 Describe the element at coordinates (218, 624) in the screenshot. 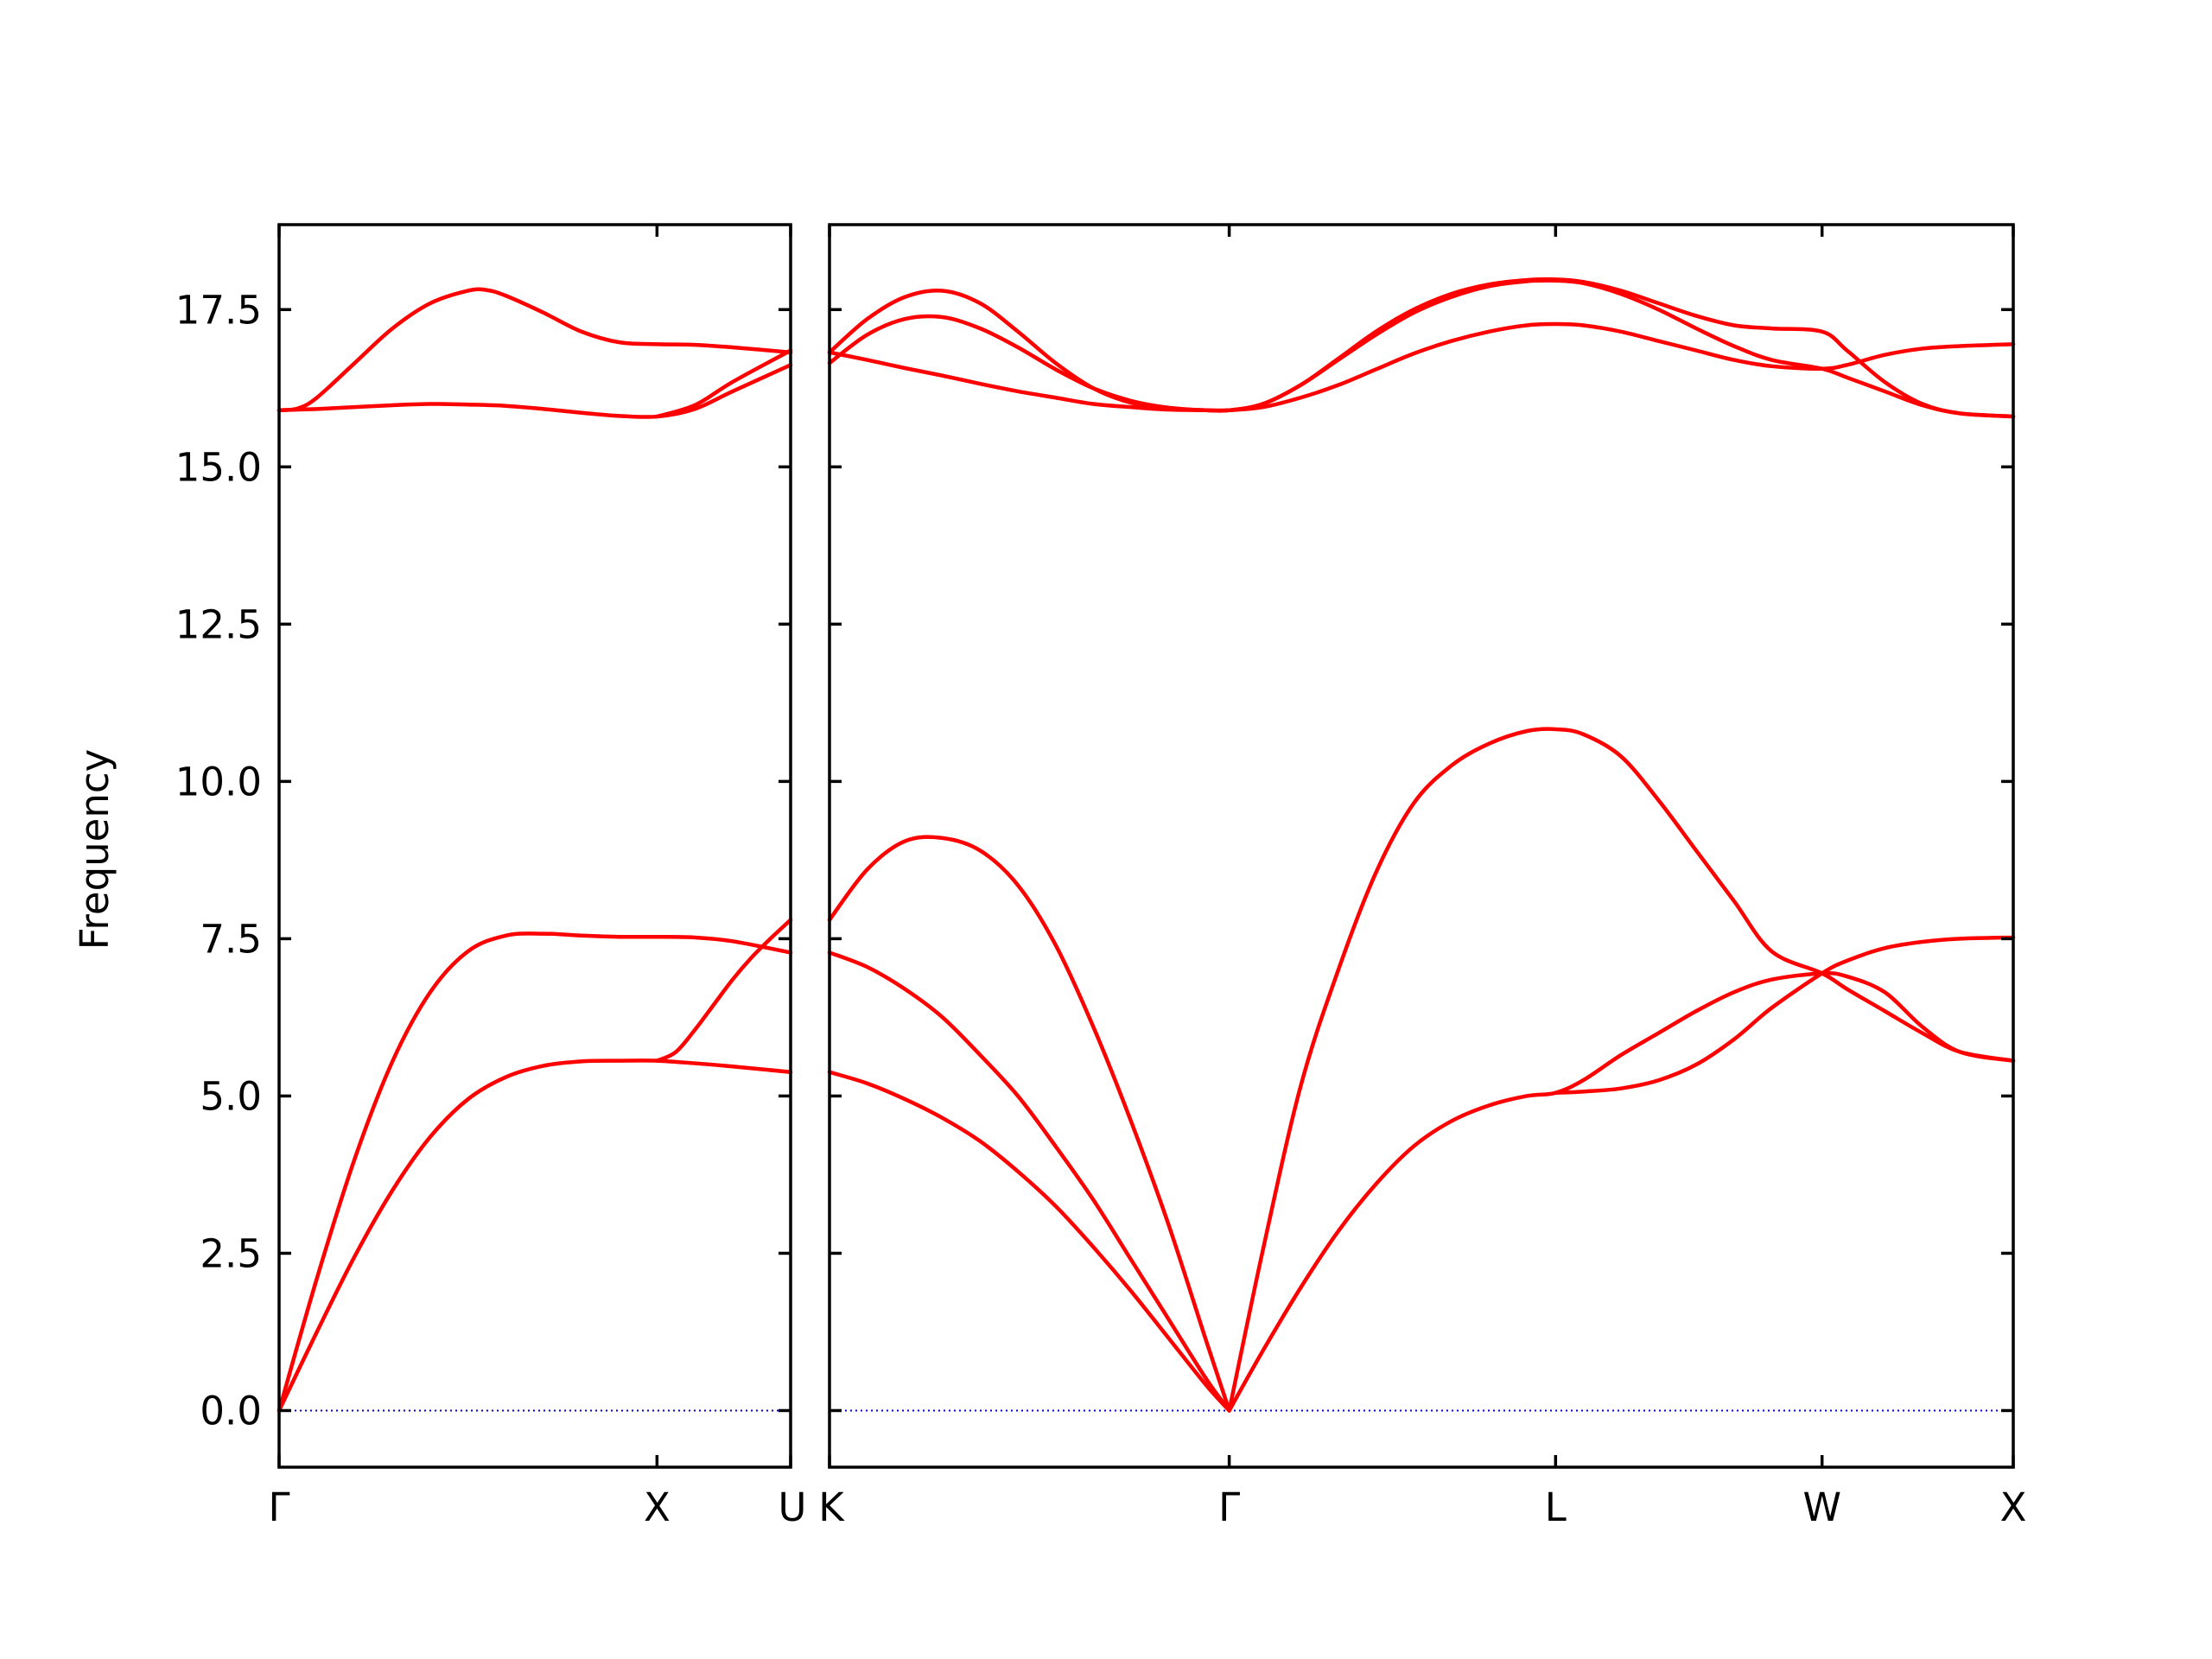

I see `y-tick-label: 12.5` at that location.